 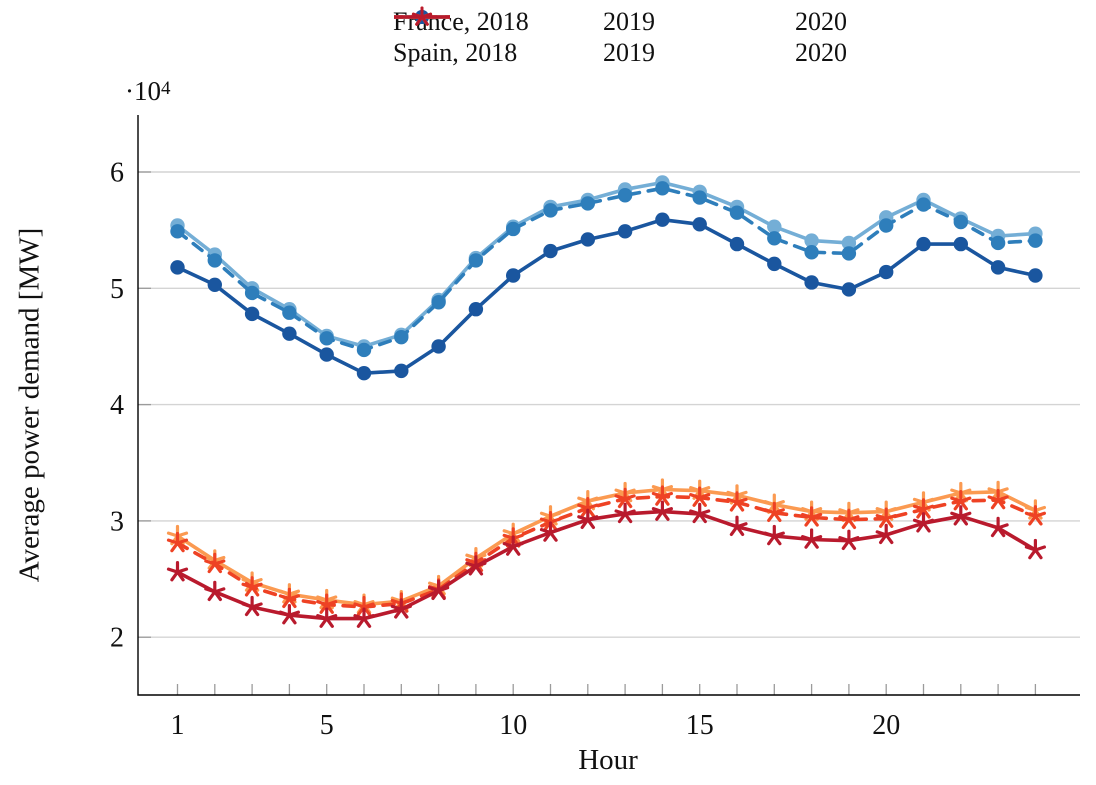 What do you see at coordinates (606, 547) in the screenshot?
I see `series-line-spain-2018` at bounding box center [606, 547].